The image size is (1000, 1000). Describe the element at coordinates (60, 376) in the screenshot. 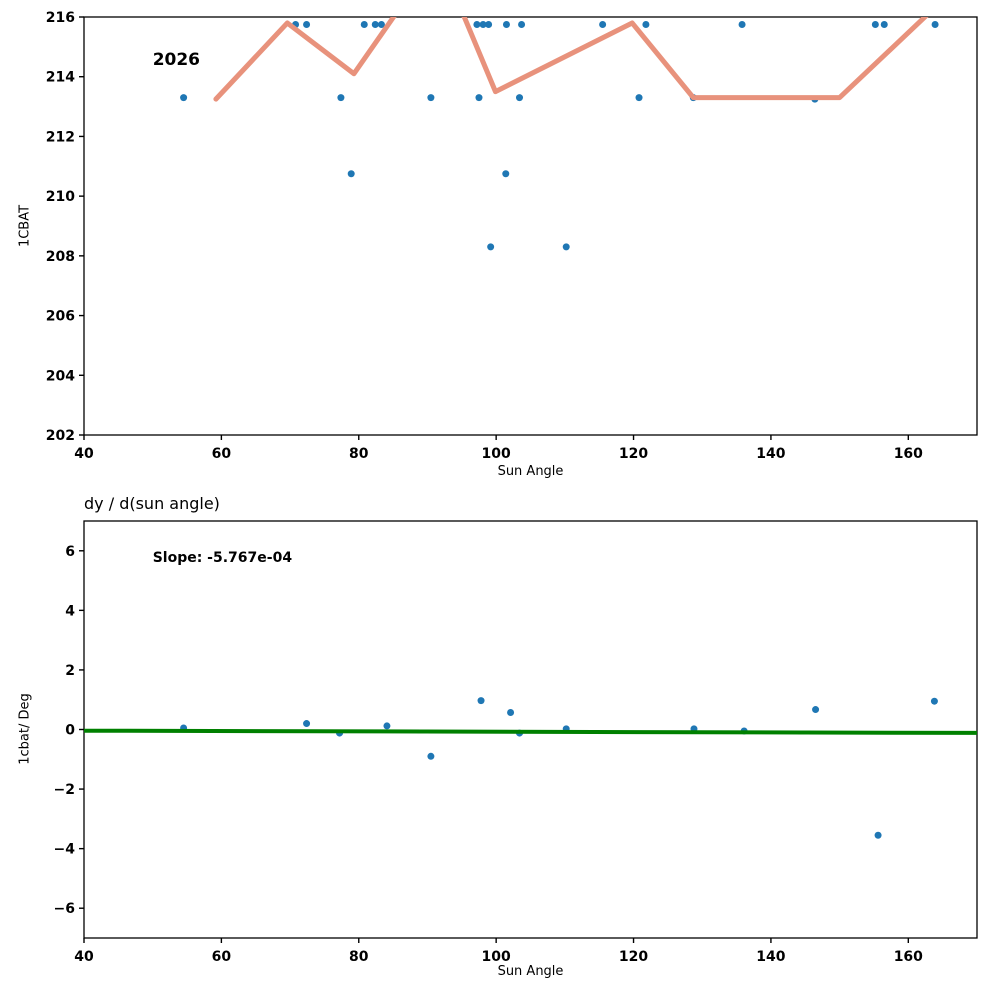

I see `y-tick-label: 204` at that location.